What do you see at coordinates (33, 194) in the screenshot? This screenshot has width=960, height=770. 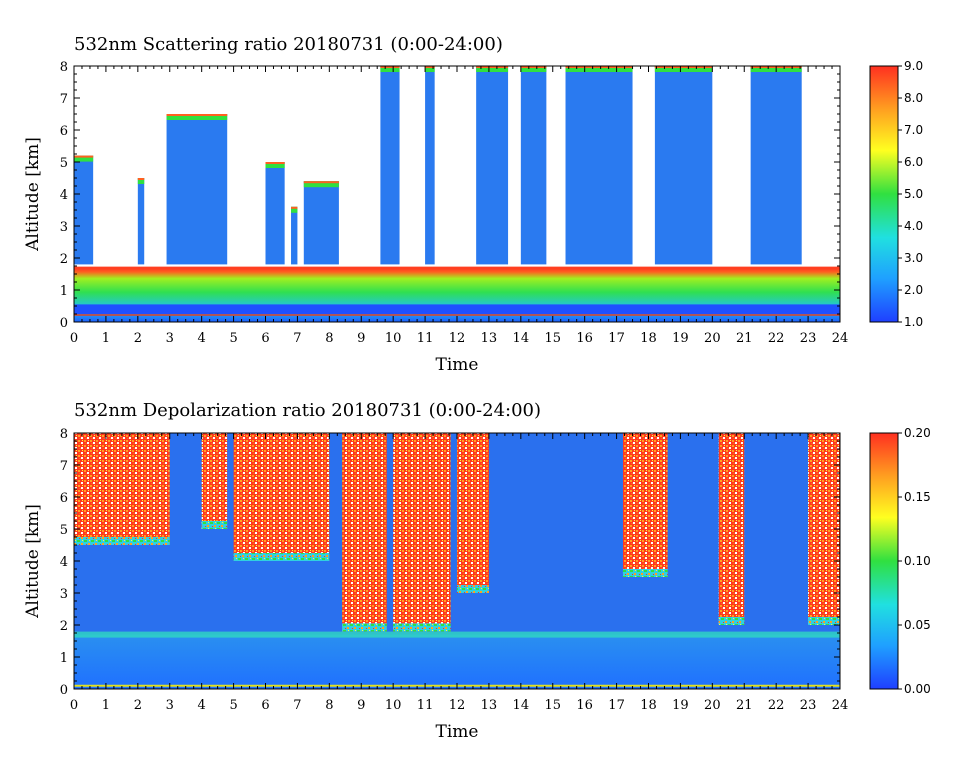 I see `y-axis-label: Altitude [km]` at bounding box center [33, 194].